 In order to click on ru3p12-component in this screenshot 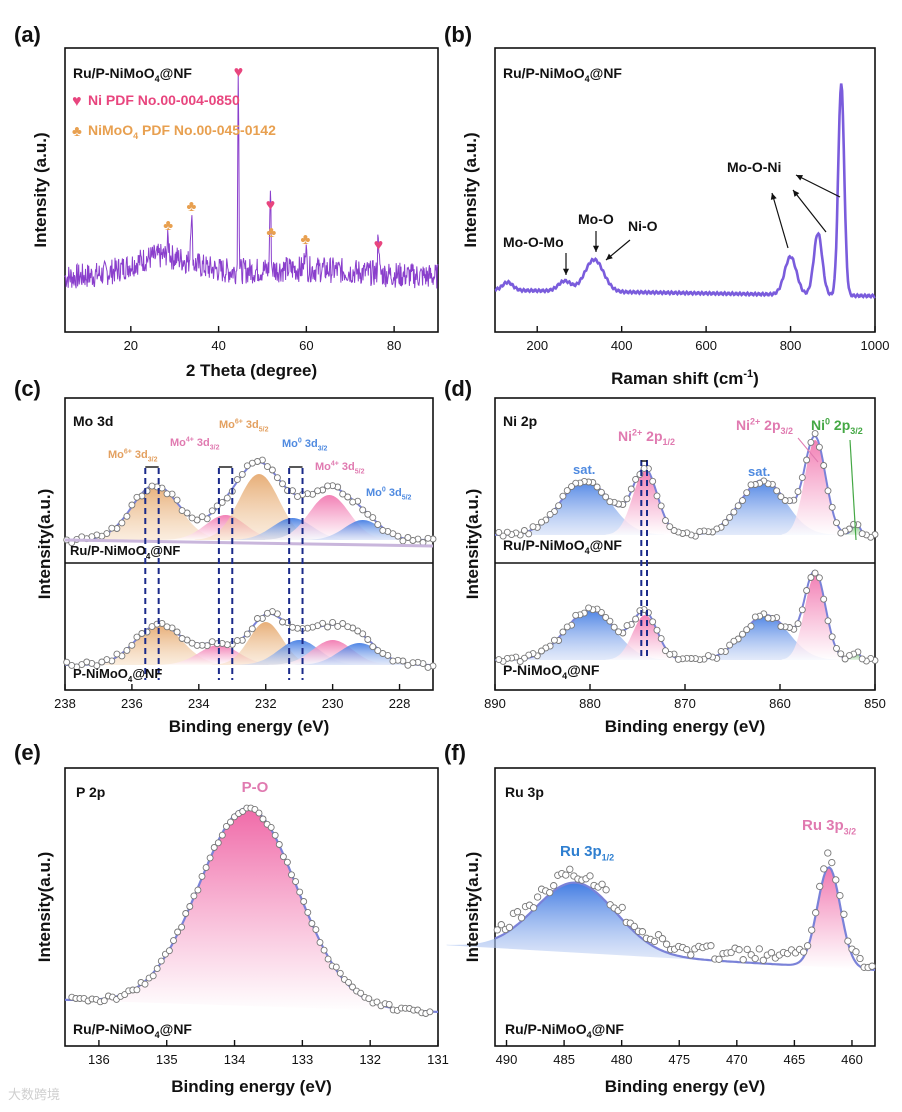, I will do `click(575, 921)`.